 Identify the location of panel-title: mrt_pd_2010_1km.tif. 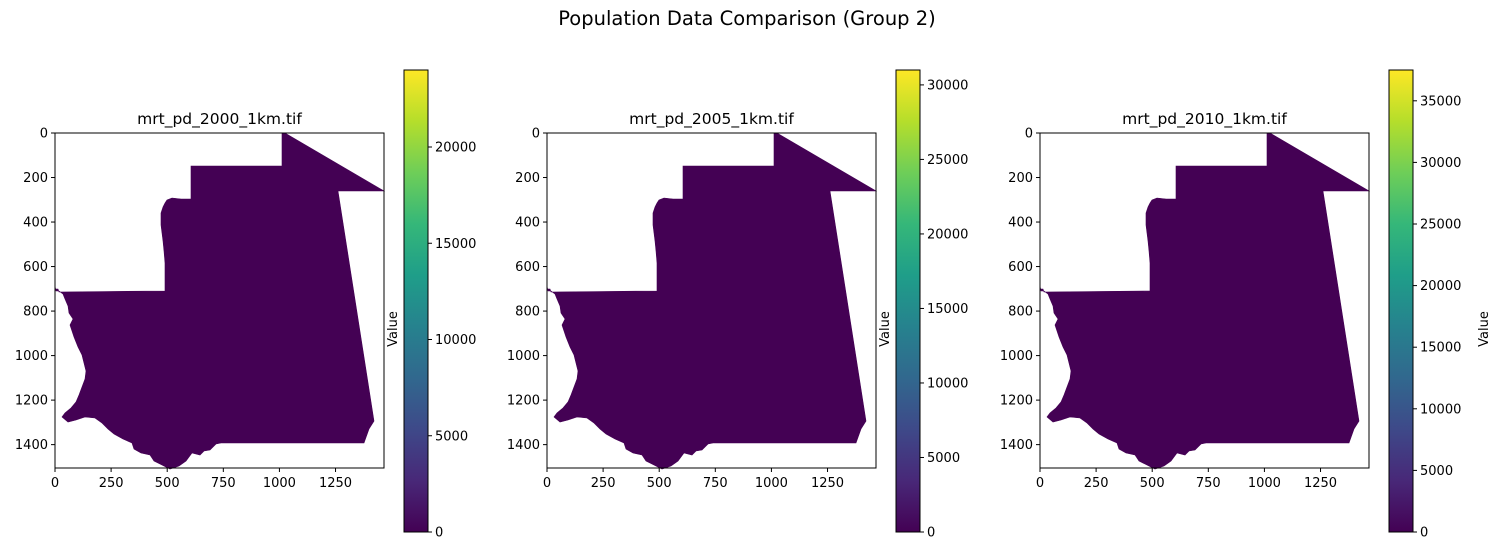
(1204, 119).